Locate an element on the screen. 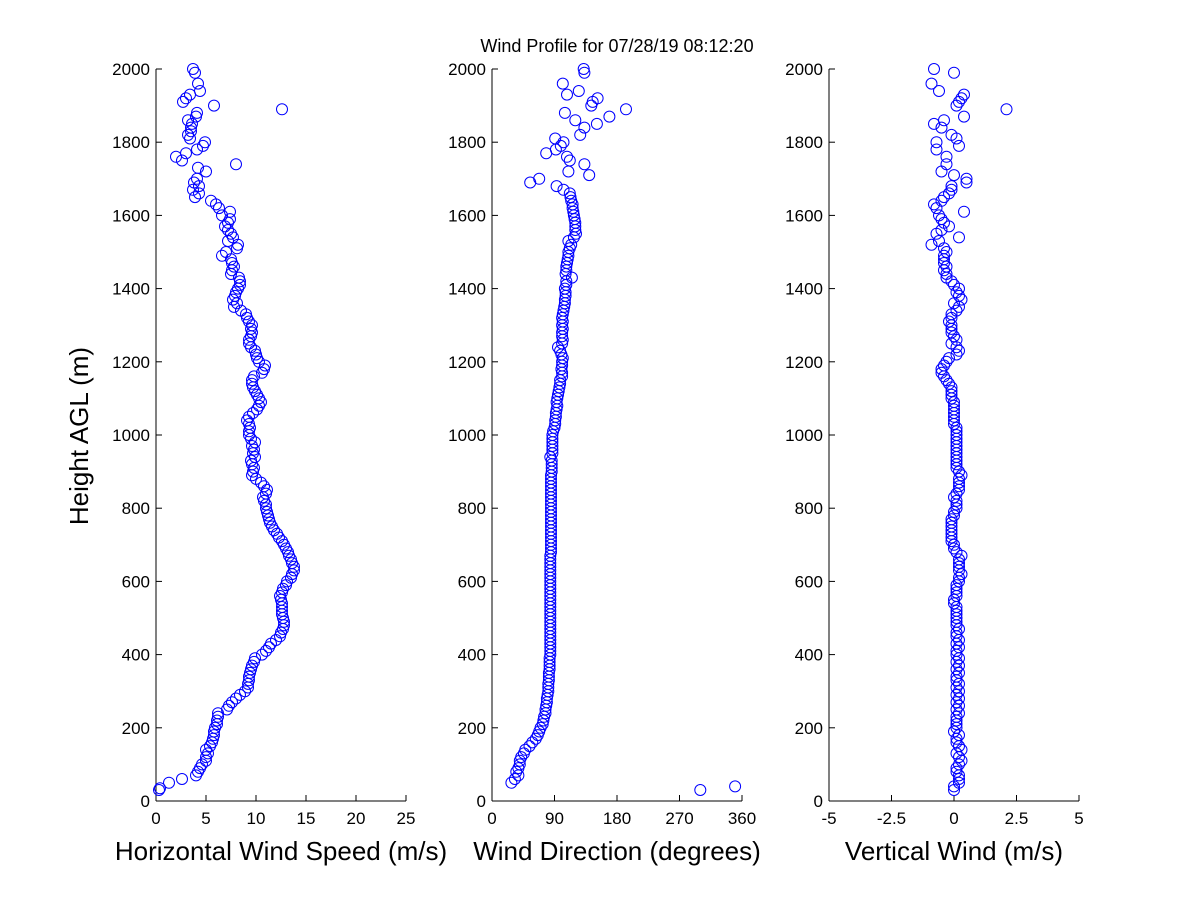  x-tick-label: -5 is located at coordinates (828, 818).